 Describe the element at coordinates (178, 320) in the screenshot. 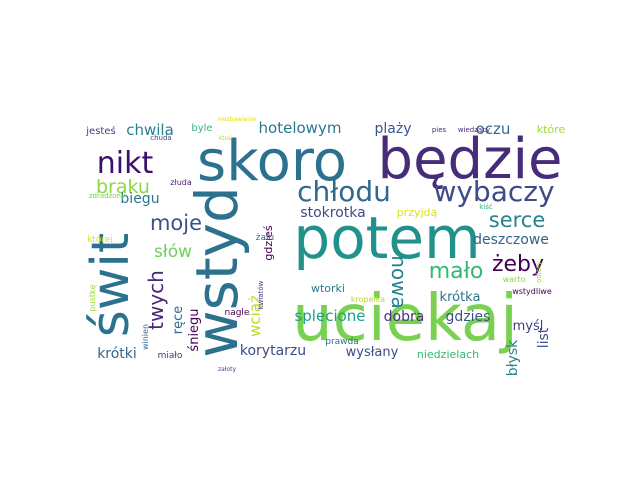

I see `word-rece: ręce` at that location.